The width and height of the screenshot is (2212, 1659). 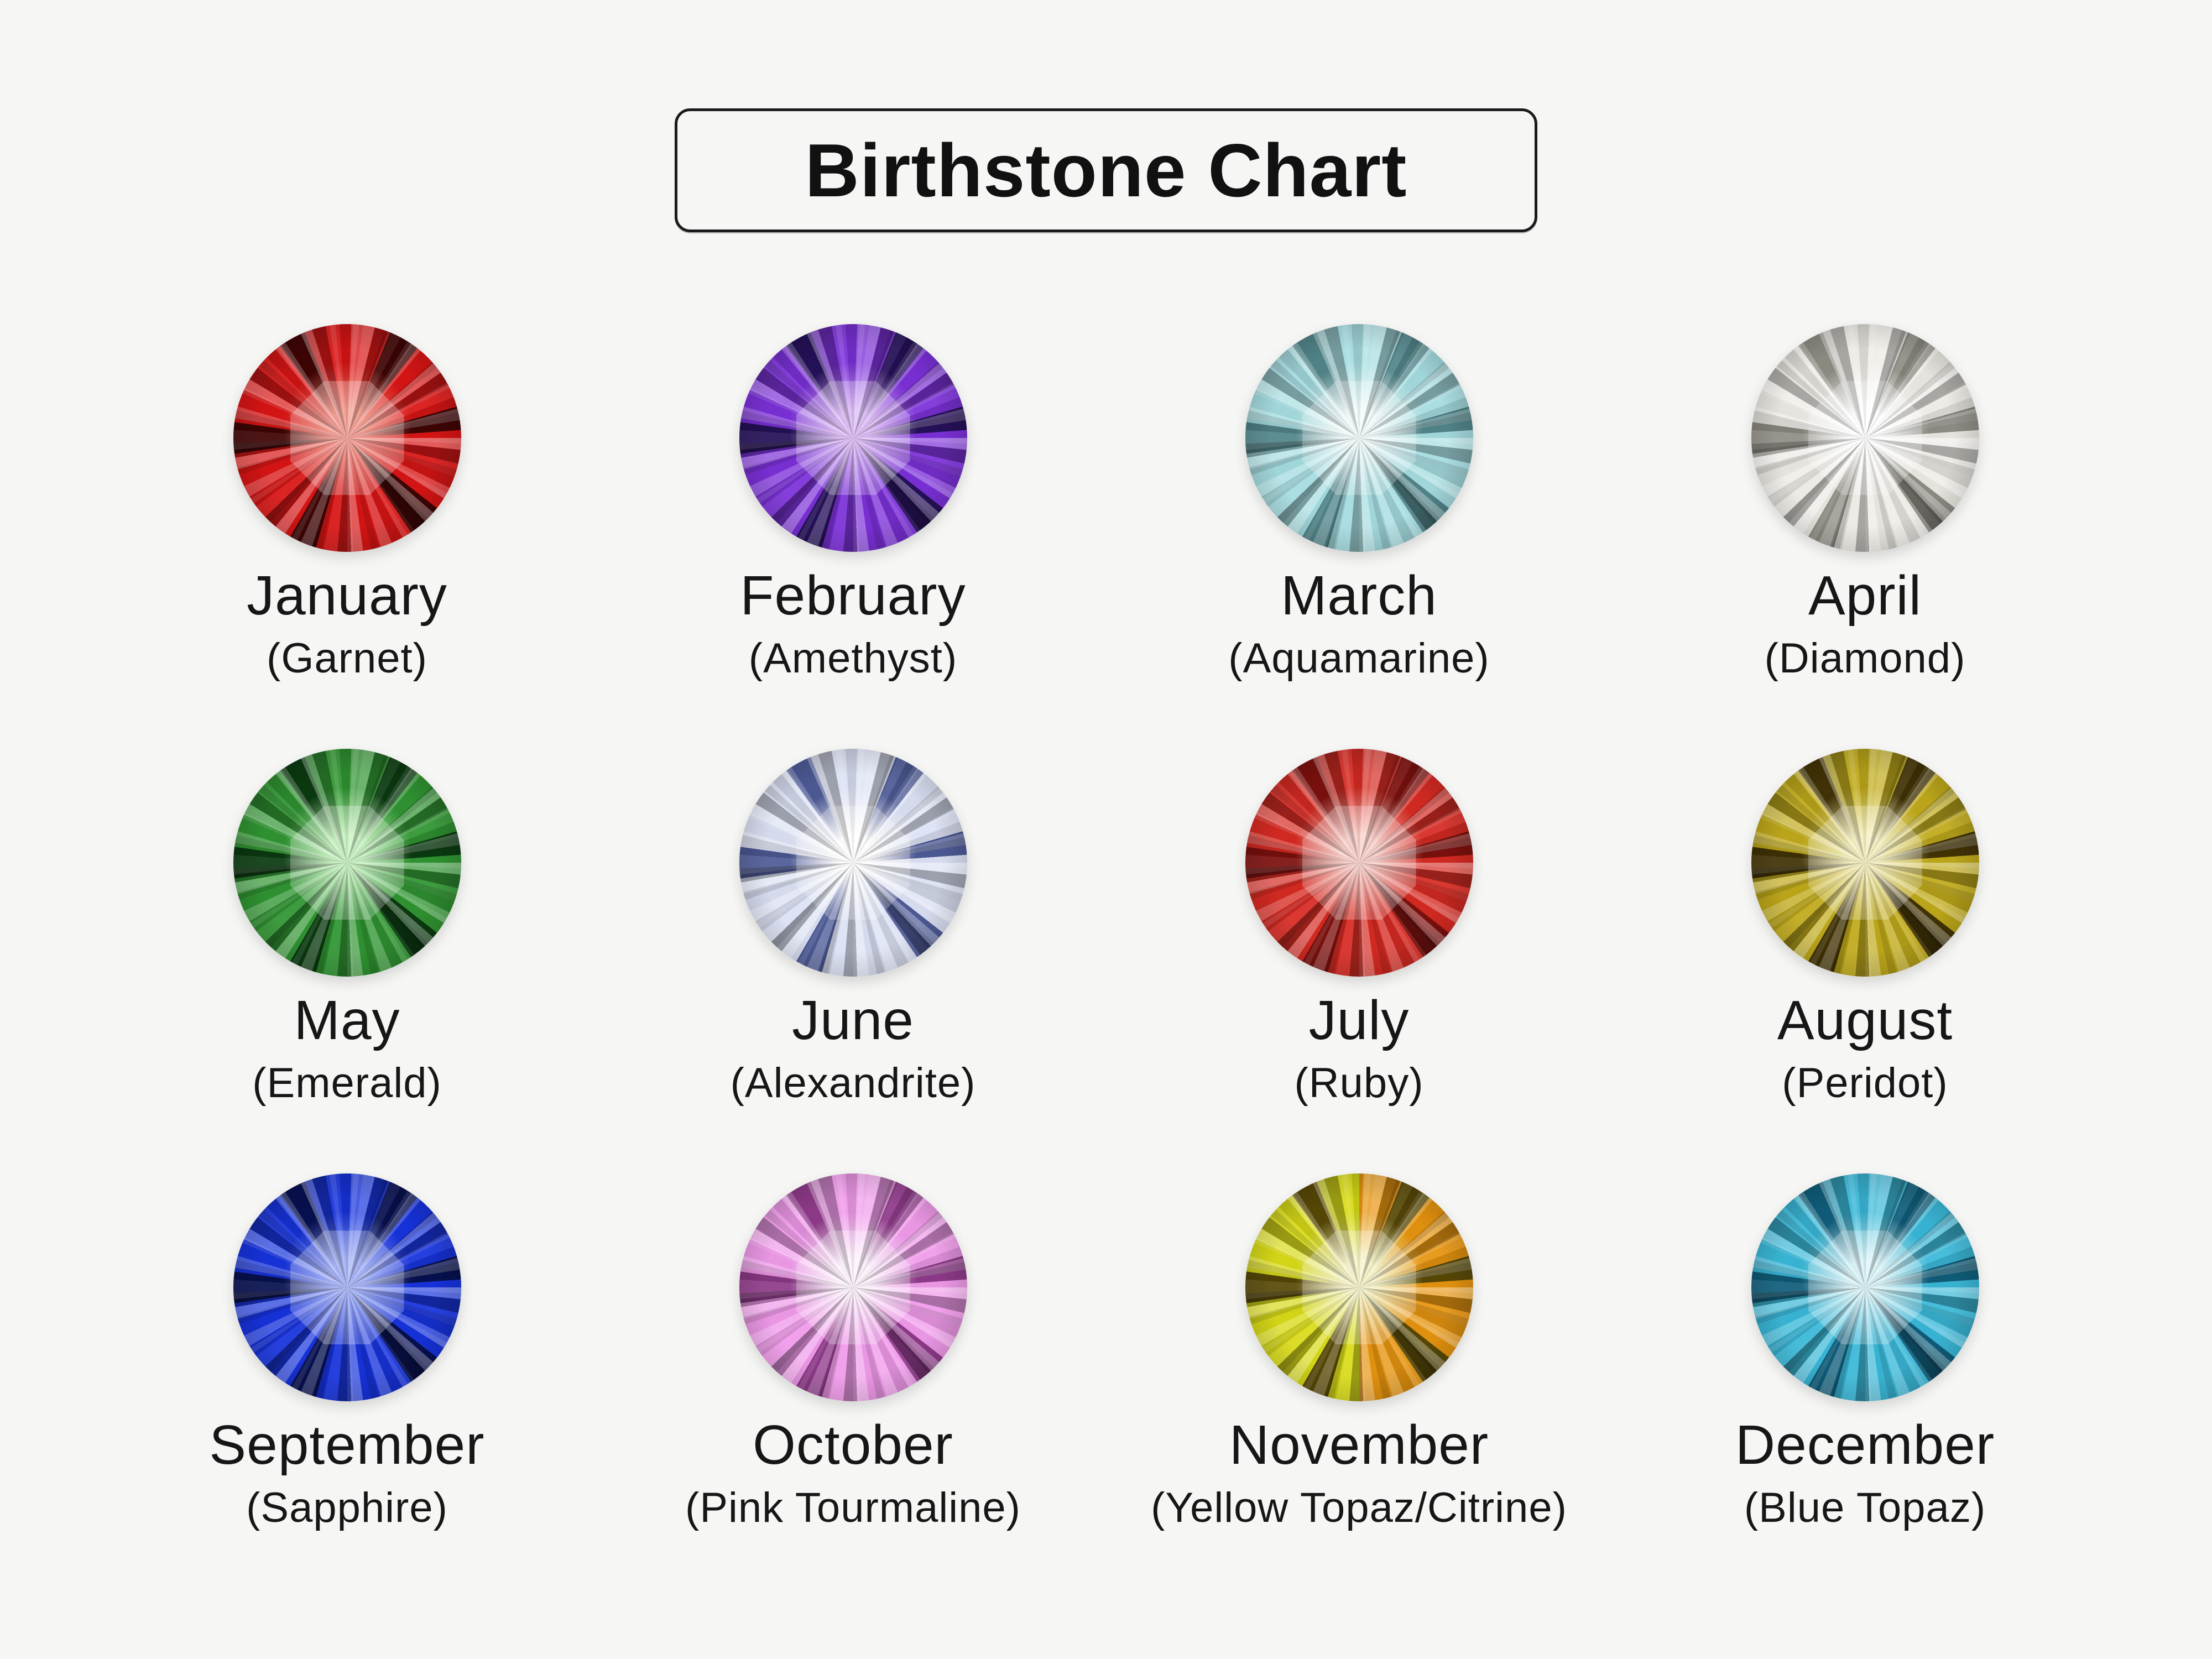 What do you see at coordinates (1359, 1446) in the screenshot?
I see `month-label: November` at bounding box center [1359, 1446].